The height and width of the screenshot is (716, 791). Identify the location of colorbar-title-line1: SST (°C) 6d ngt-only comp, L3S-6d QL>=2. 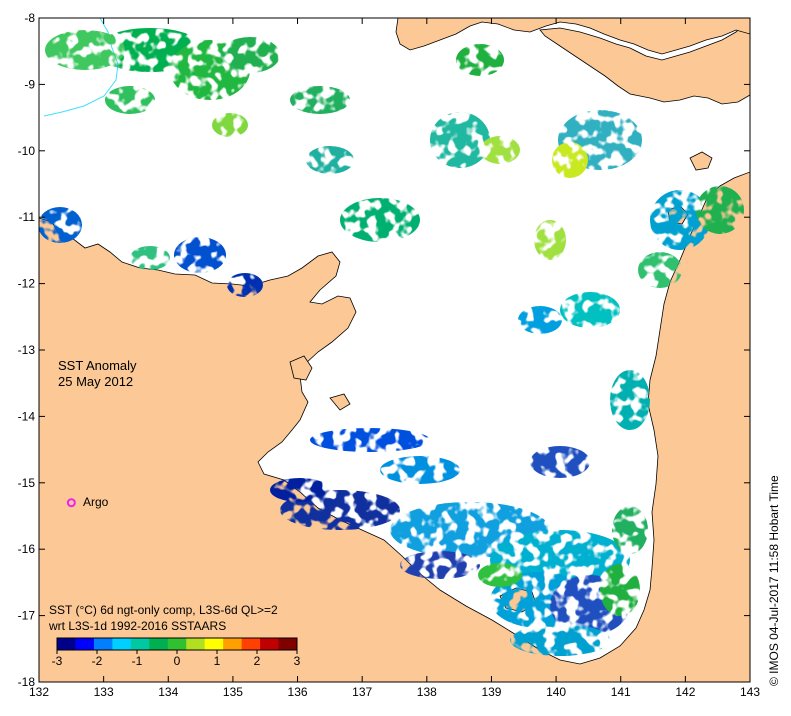
(163, 610).